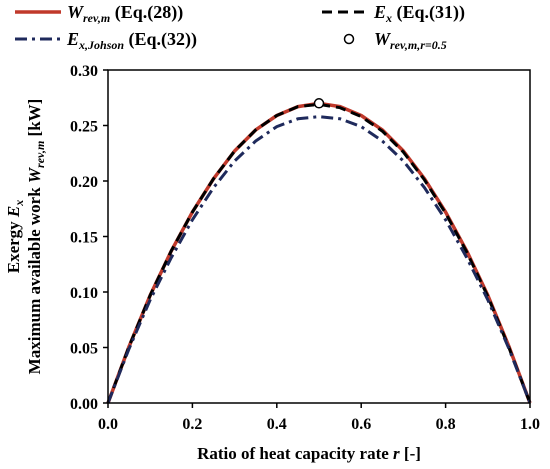 This screenshot has height=469, width=550. I want to click on y-tick-label: 0.20, so click(84, 182).